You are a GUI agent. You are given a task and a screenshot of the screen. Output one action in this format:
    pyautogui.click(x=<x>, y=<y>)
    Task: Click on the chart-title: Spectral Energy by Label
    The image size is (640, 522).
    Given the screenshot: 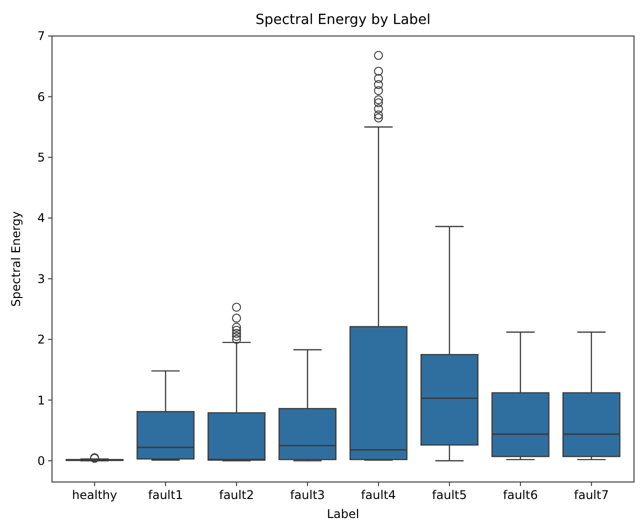 What is the action you would take?
    pyautogui.click(x=343, y=20)
    